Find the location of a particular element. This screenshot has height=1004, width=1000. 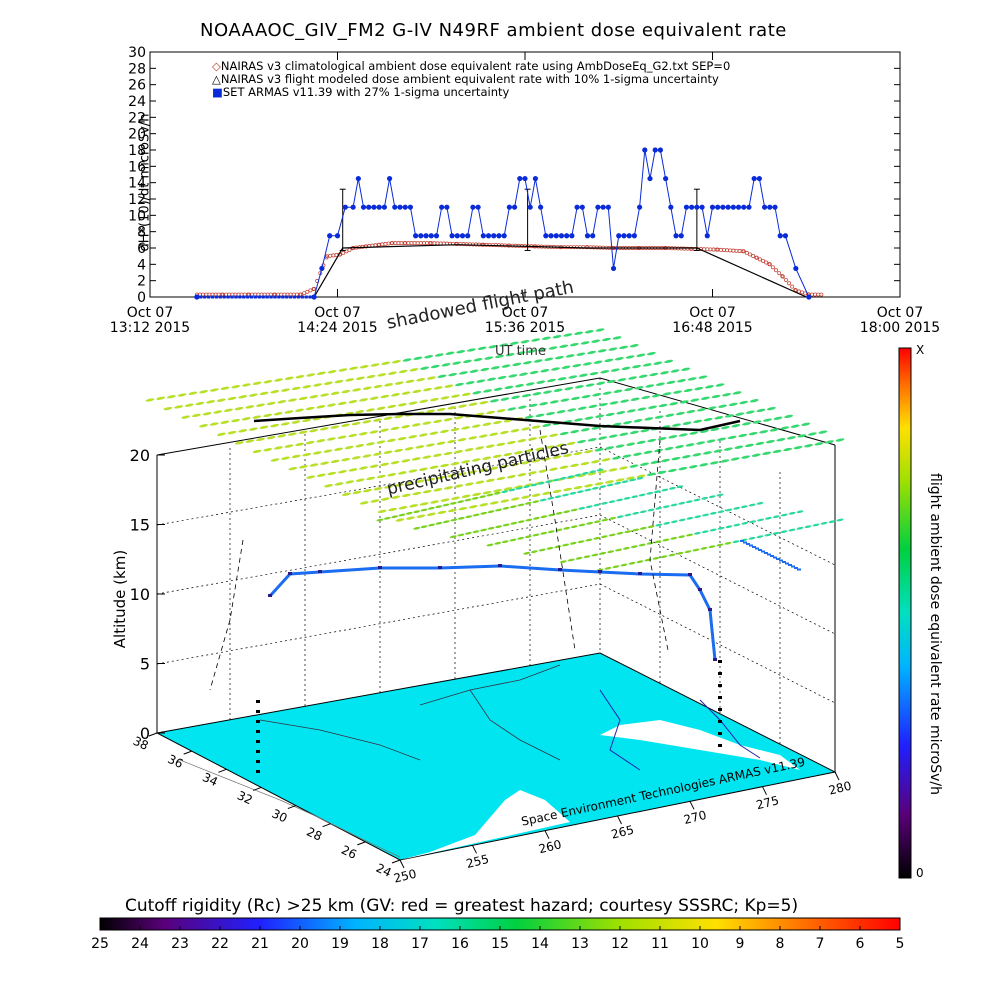

flight-track-point is located at coordinates (560, 569).